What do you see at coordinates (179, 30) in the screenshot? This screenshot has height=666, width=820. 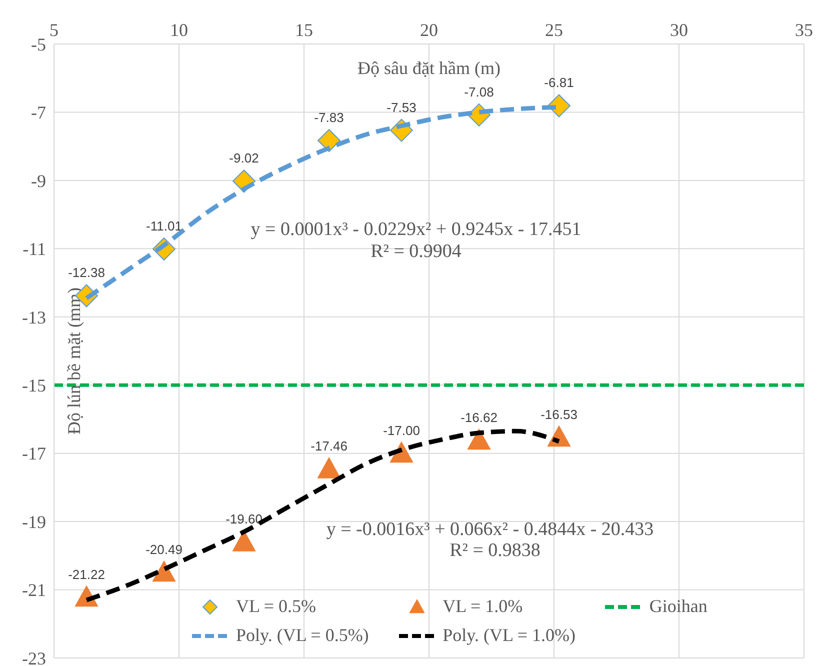 I see `x-tick-label: 10` at bounding box center [179, 30].